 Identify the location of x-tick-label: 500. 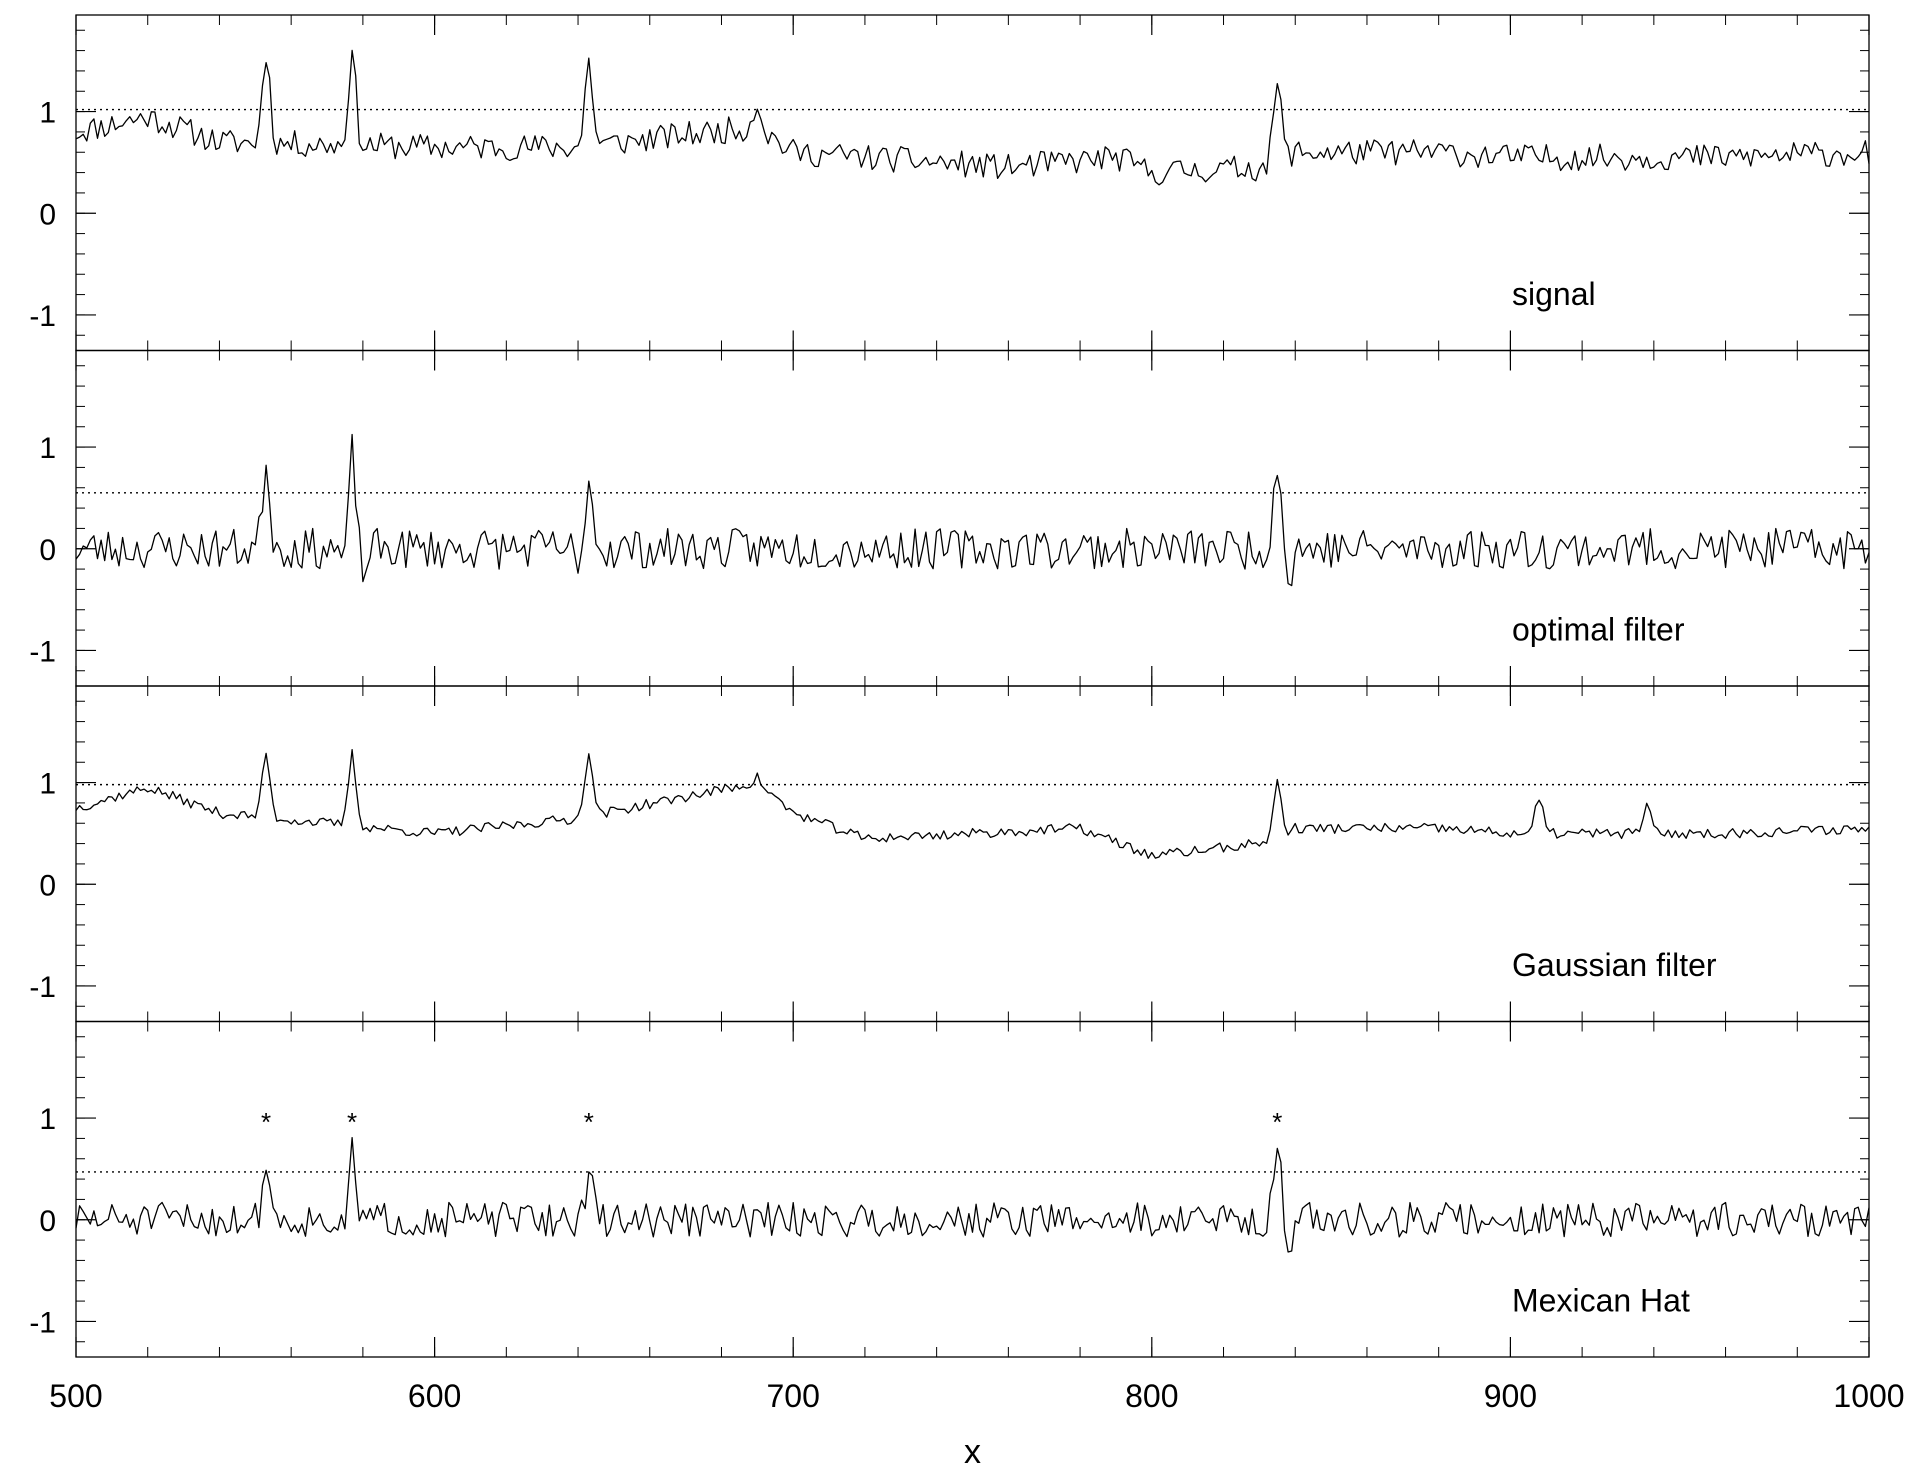
(75, 1396).